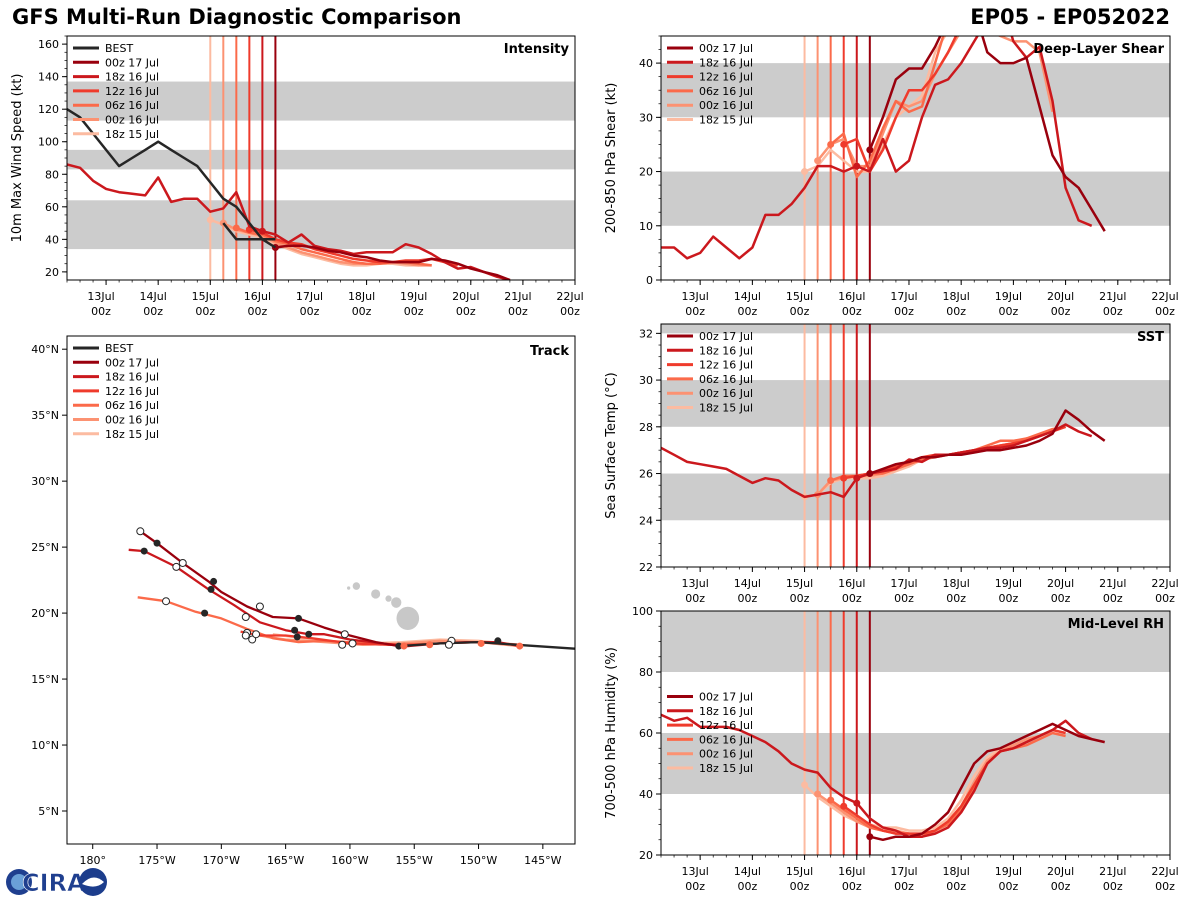  Describe the element at coordinates (414, 860) in the screenshot. I see `x-tick-label: 155°W` at that location.